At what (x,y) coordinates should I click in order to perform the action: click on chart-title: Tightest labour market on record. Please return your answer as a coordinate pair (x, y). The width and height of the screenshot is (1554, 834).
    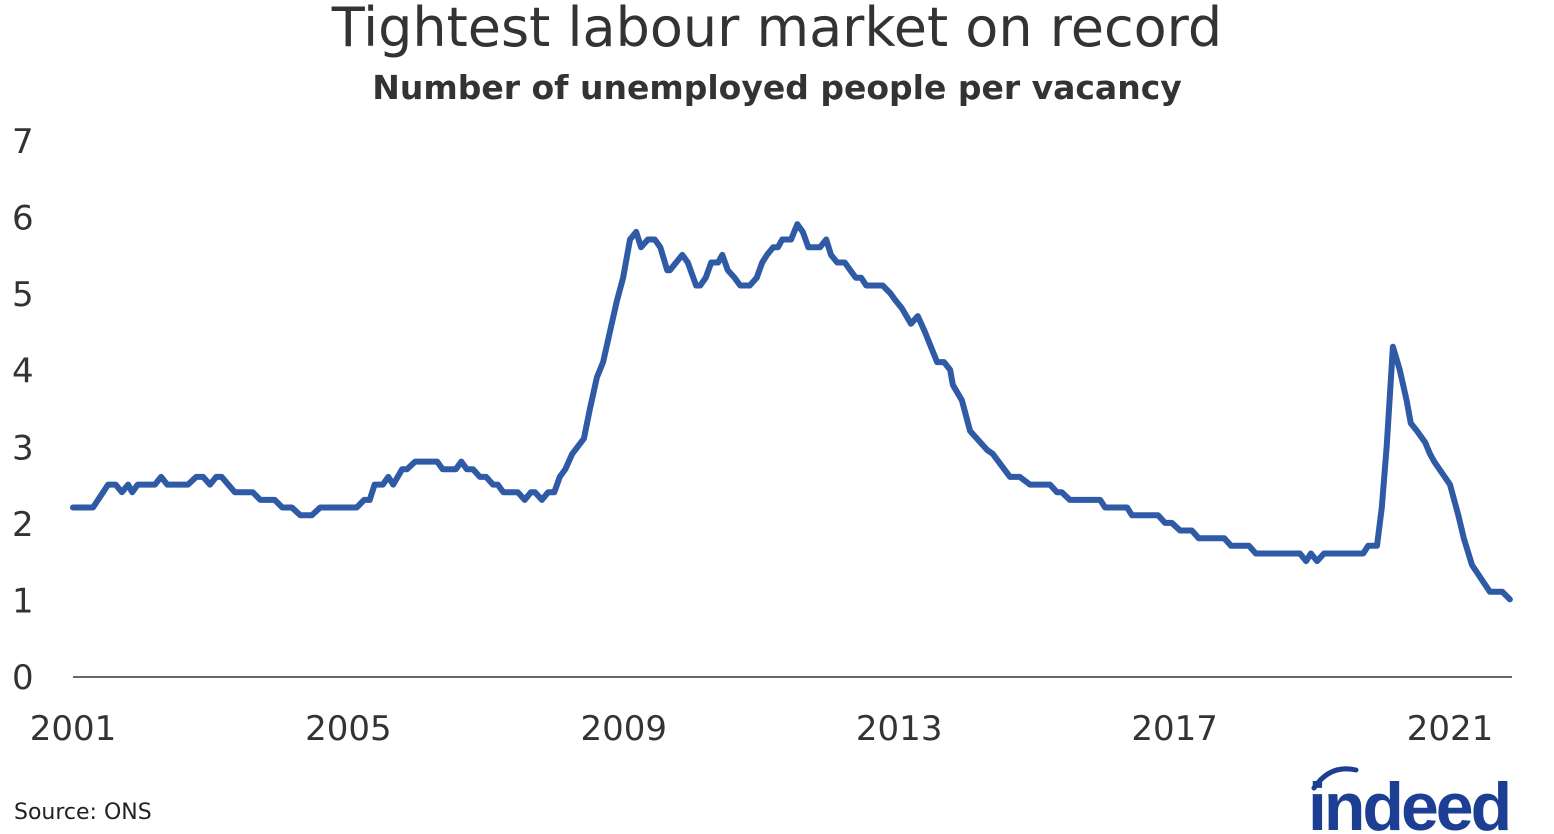
    Looking at the image, I should click on (777, 29).